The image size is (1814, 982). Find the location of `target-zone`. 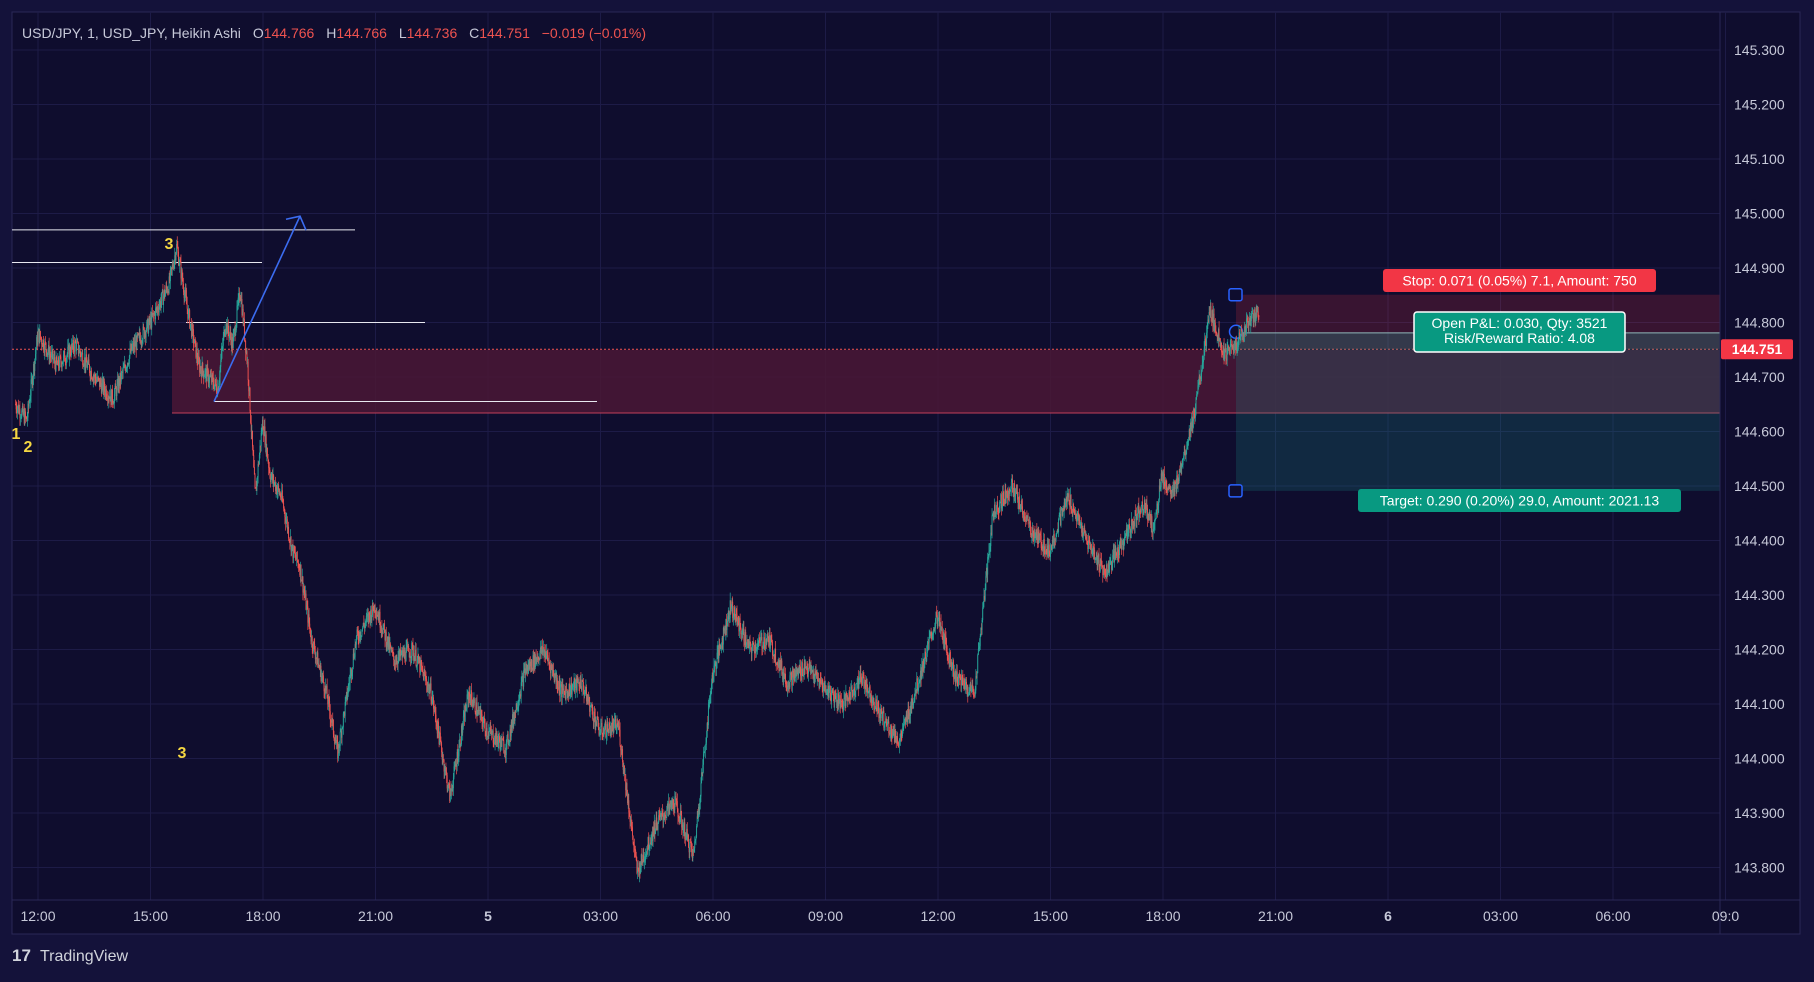

target-zone is located at coordinates (1478, 420).